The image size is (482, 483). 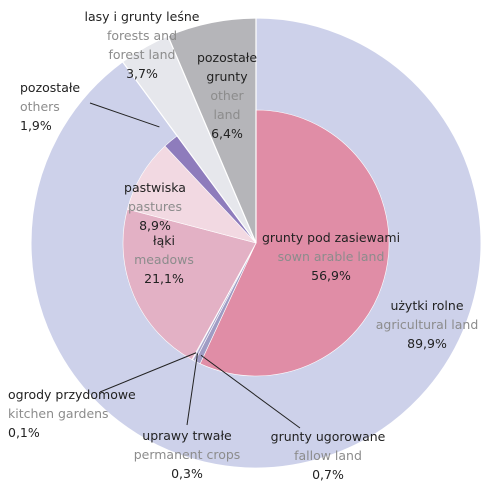 What do you see at coordinates (58, 413) in the screenshot?
I see `label-en: kitchen gardens` at bounding box center [58, 413].